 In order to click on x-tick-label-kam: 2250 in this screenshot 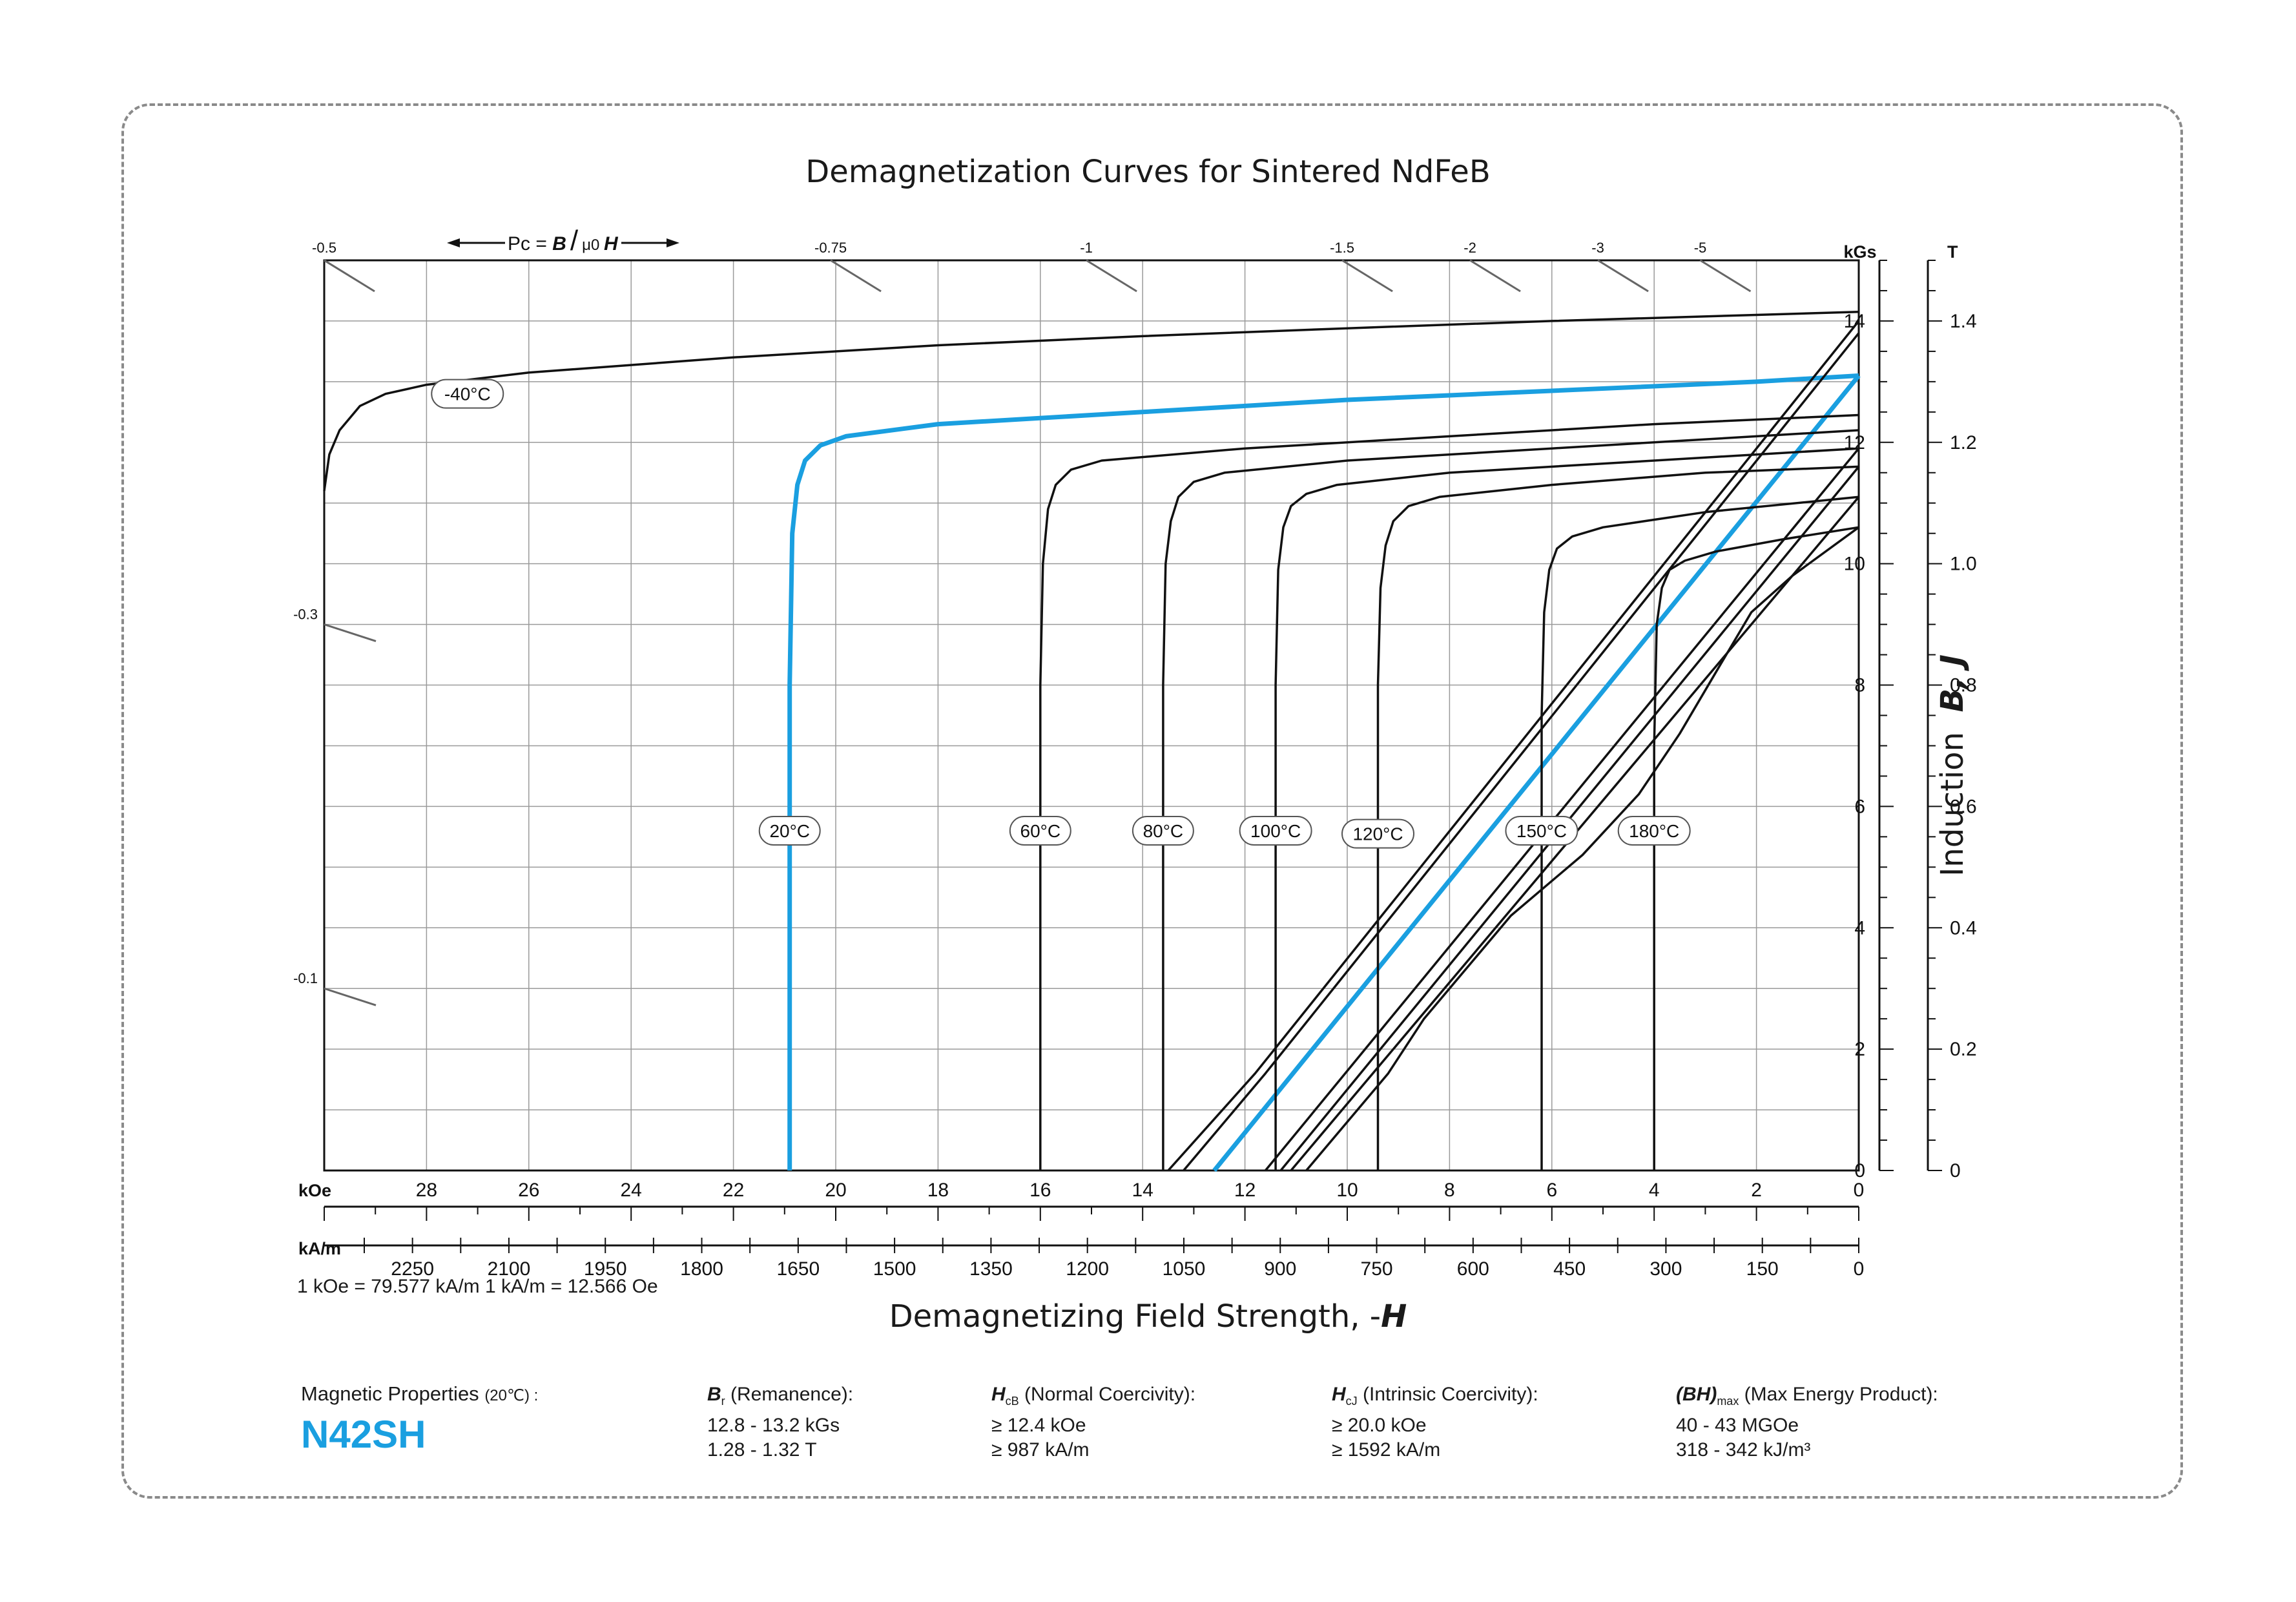, I will do `click(412, 1269)`.